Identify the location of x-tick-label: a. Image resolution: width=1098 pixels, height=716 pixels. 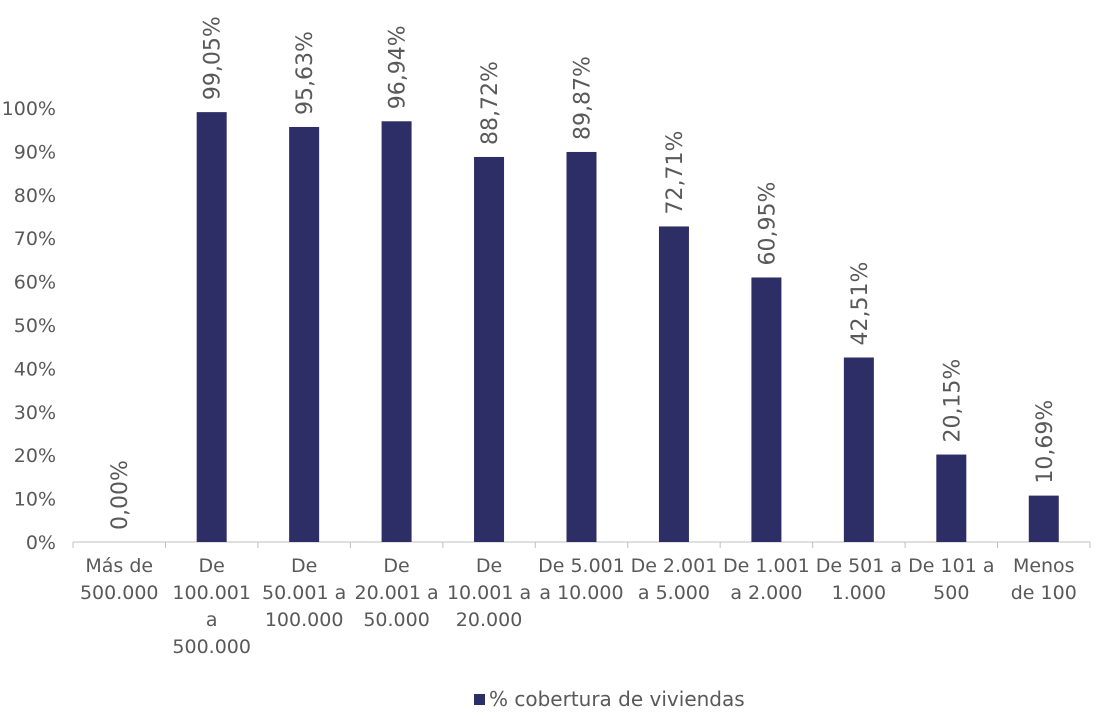
(212, 620).